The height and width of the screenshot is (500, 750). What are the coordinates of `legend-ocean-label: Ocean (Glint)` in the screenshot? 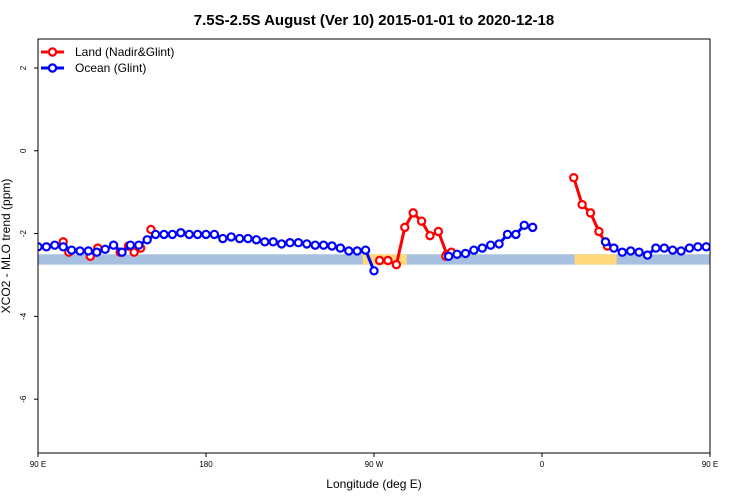 It's located at (110, 68).